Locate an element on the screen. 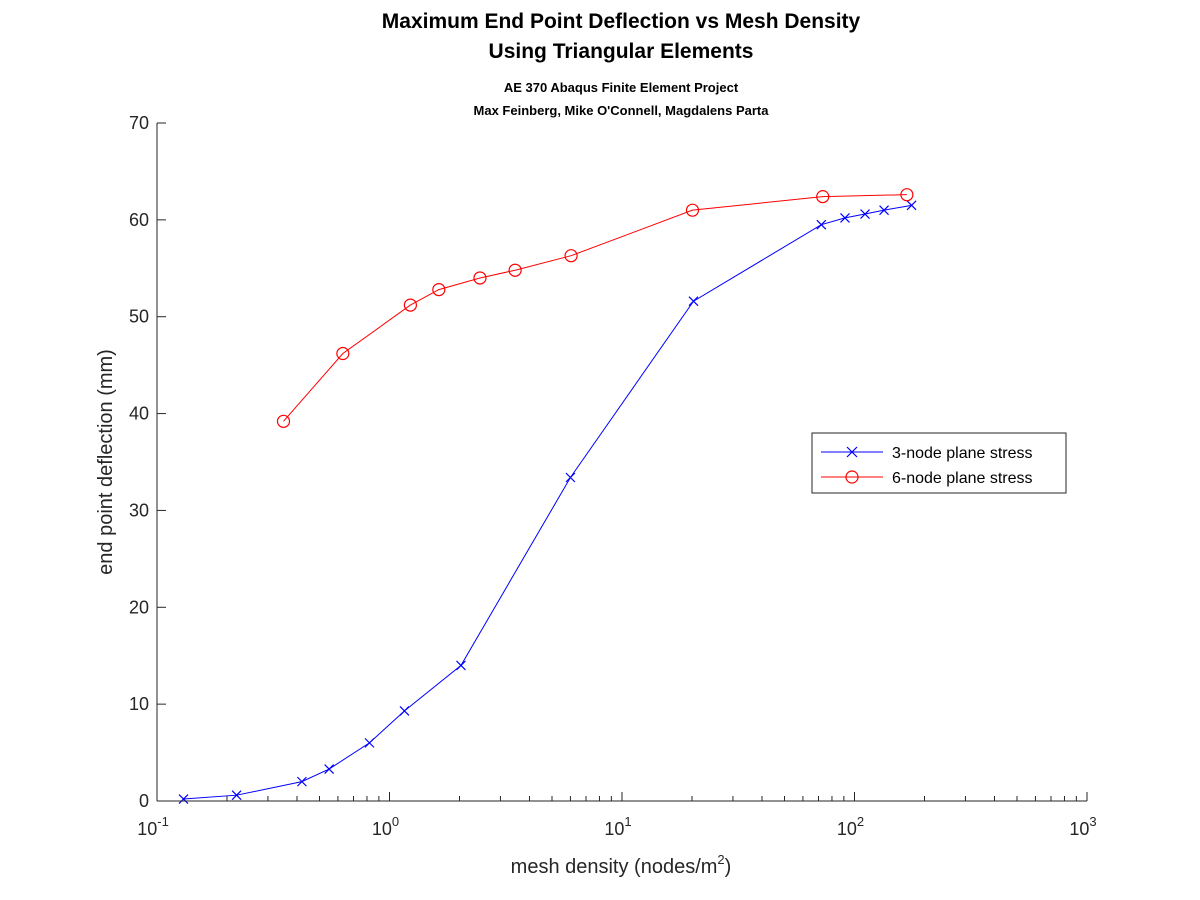 Image resolution: width=1200 pixels, height=900 pixels. x-tick-label: 10¹ is located at coordinates (617, 826).